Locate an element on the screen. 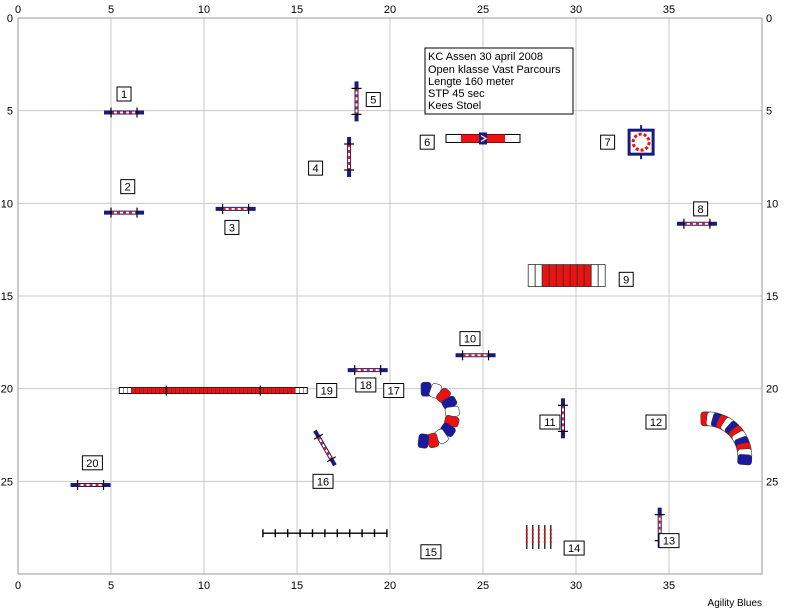 The height and width of the screenshot is (610, 800). footer-credit: Agility Blues is located at coordinates (735, 603).